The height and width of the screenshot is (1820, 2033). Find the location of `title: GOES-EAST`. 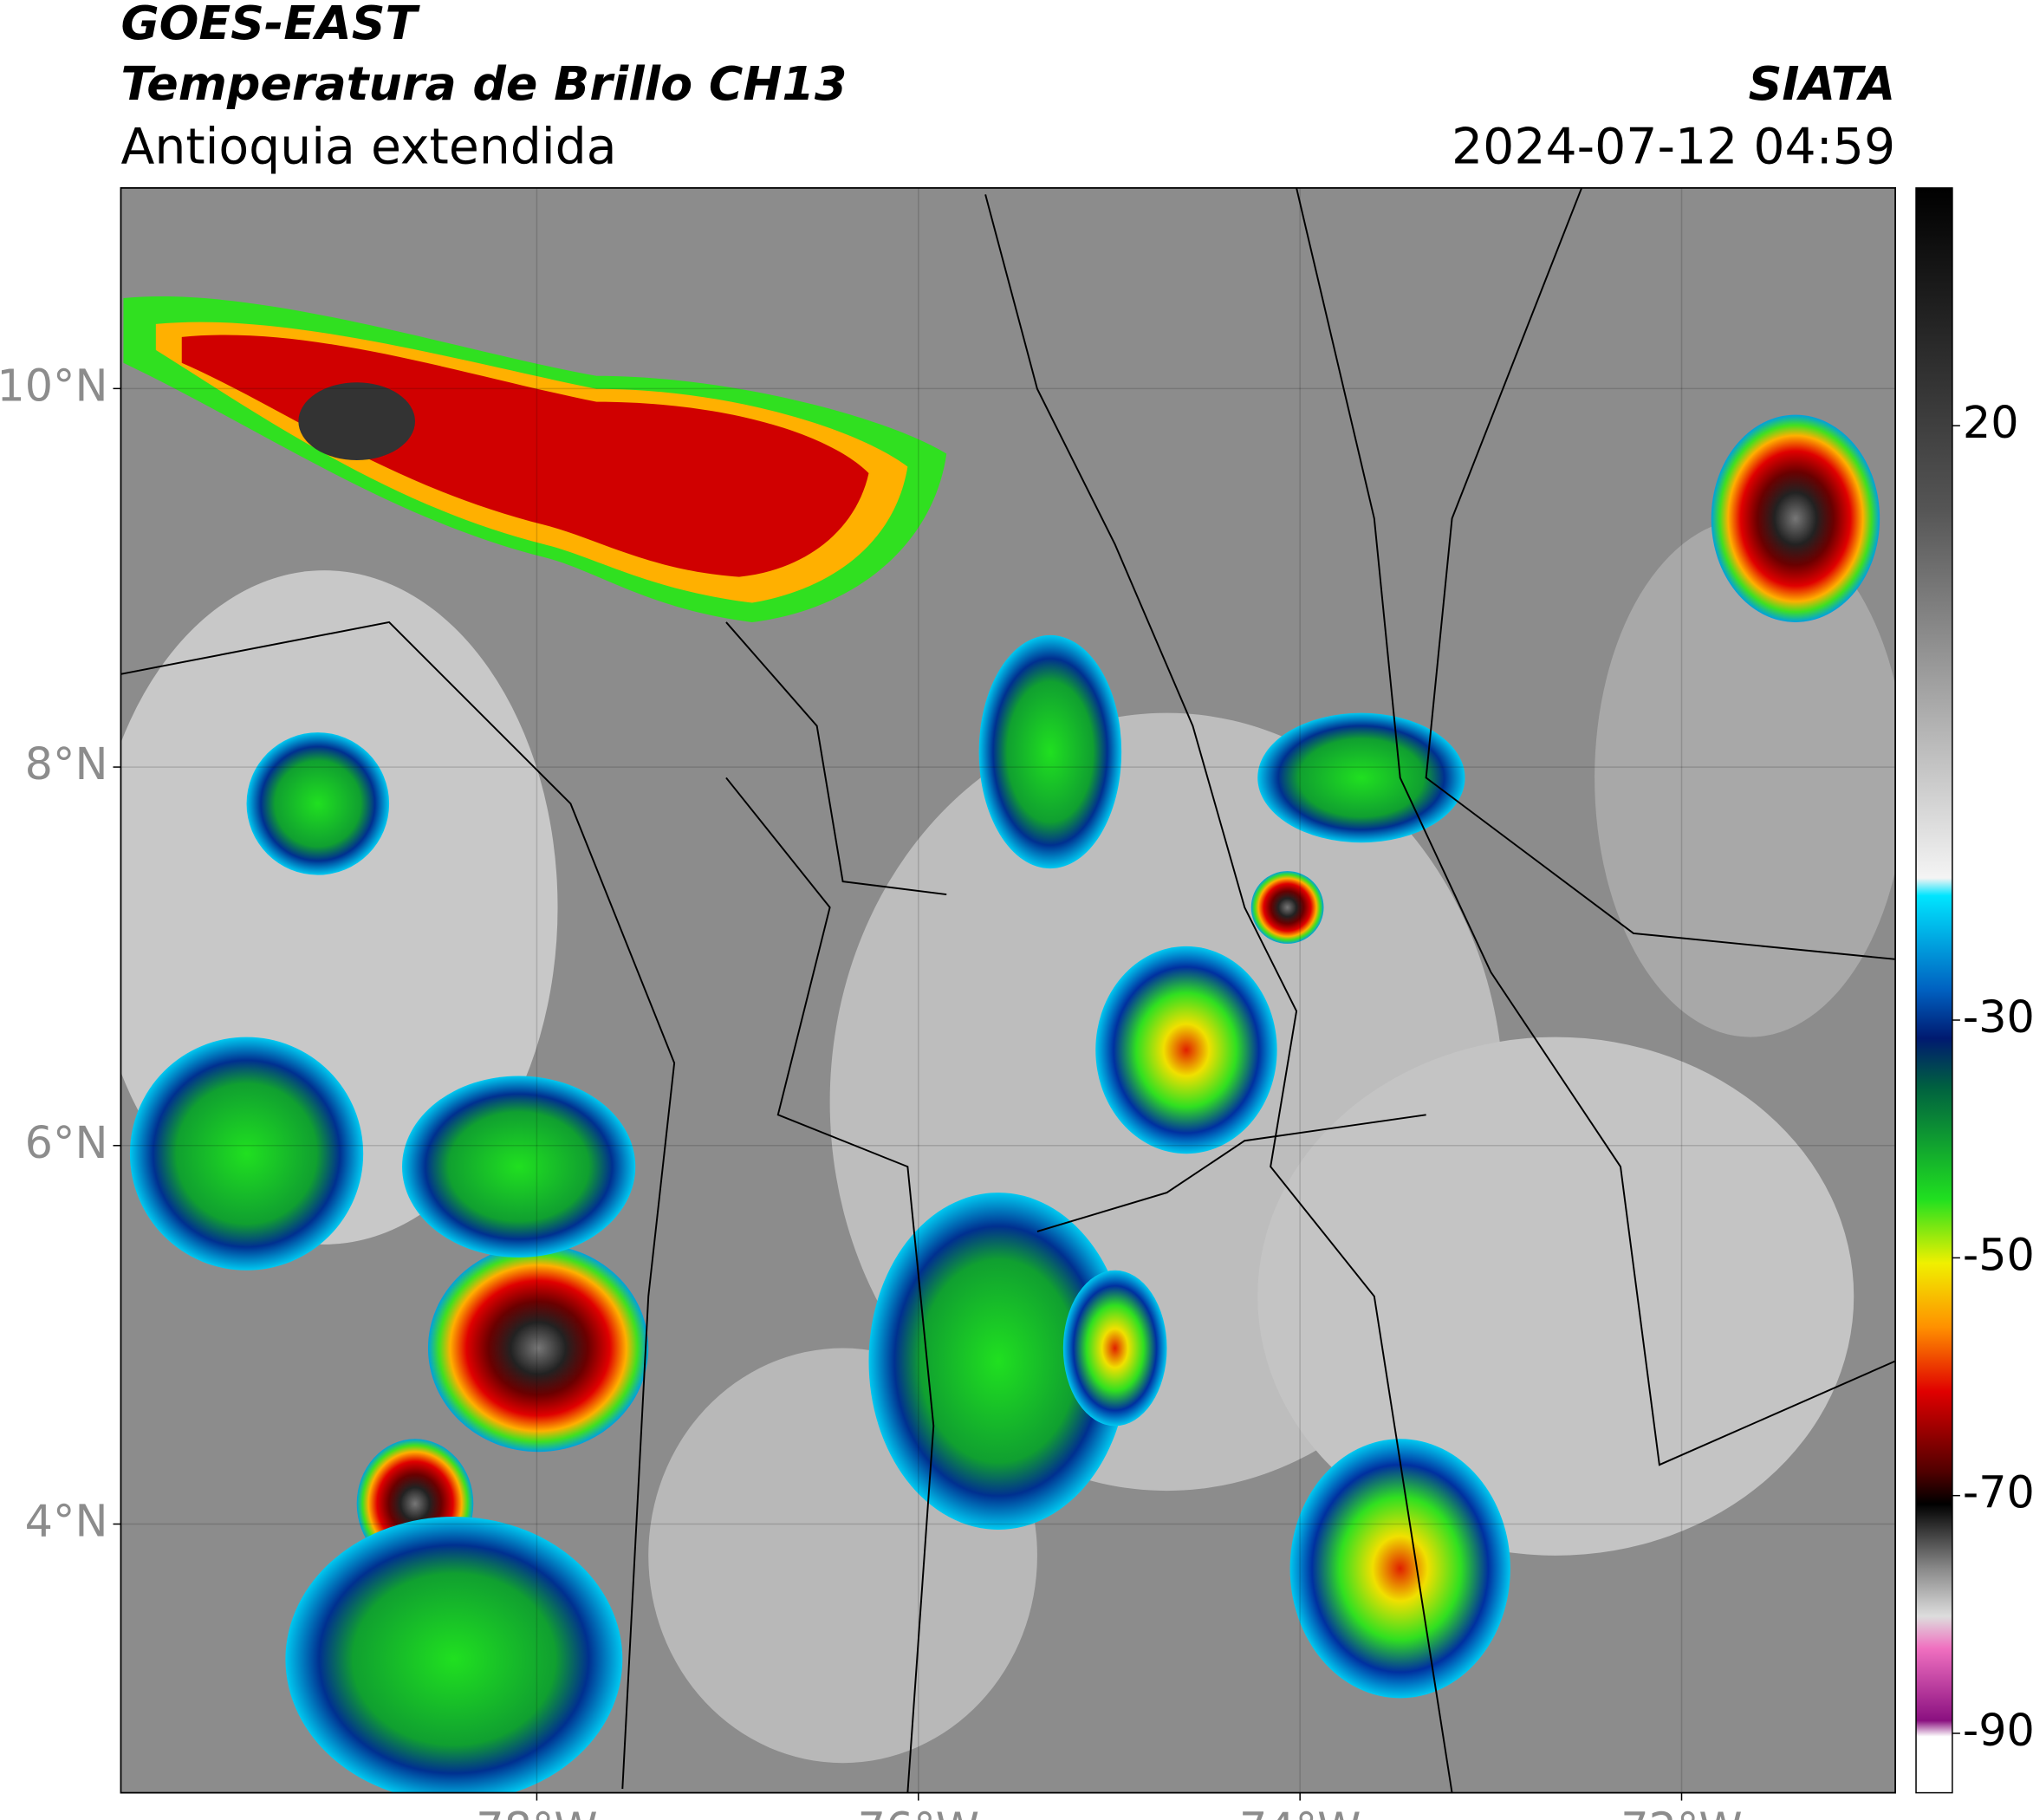

title: GOES-EAST is located at coordinates (270, 25).